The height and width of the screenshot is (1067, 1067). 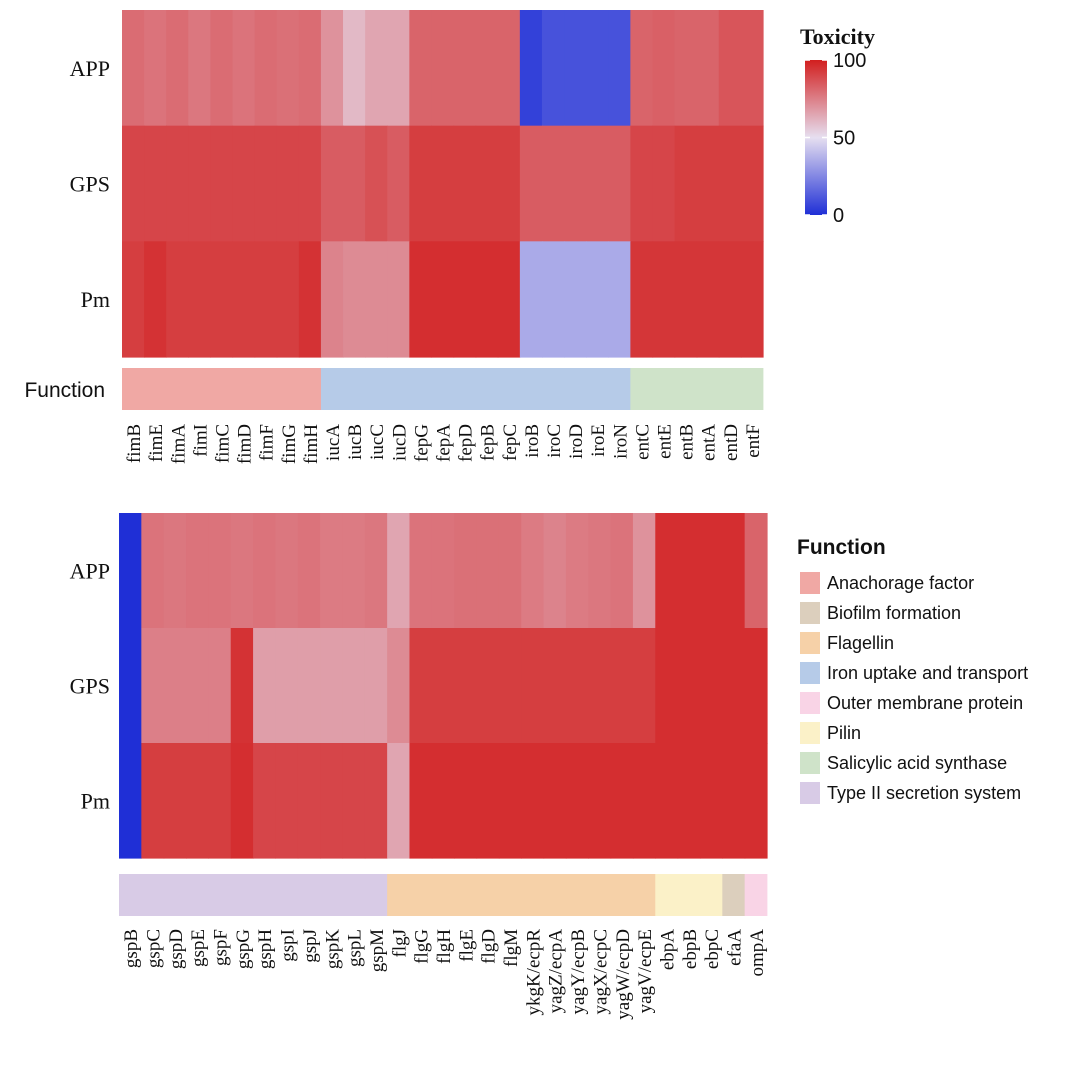 I want to click on column-label: iroB, so click(x=532, y=441).